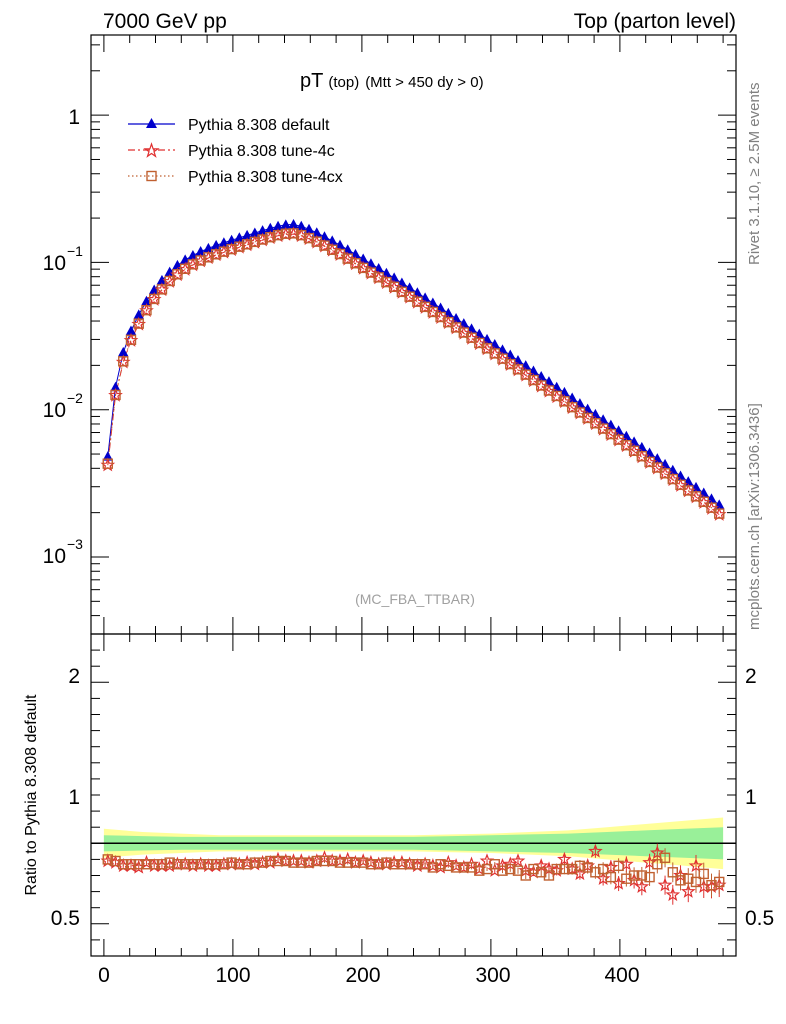 The width and height of the screenshot is (786, 1024). What do you see at coordinates (751, 797) in the screenshot?
I see `ratio-ytick-label-right-1: 1` at bounding box center [751, 797].